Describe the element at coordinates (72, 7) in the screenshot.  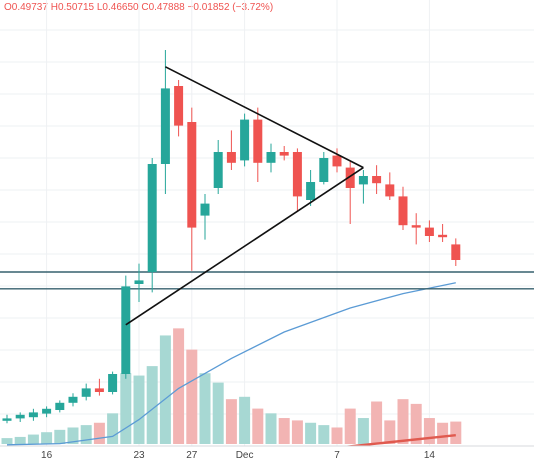
I see `high-value: H0.50715` at that location.